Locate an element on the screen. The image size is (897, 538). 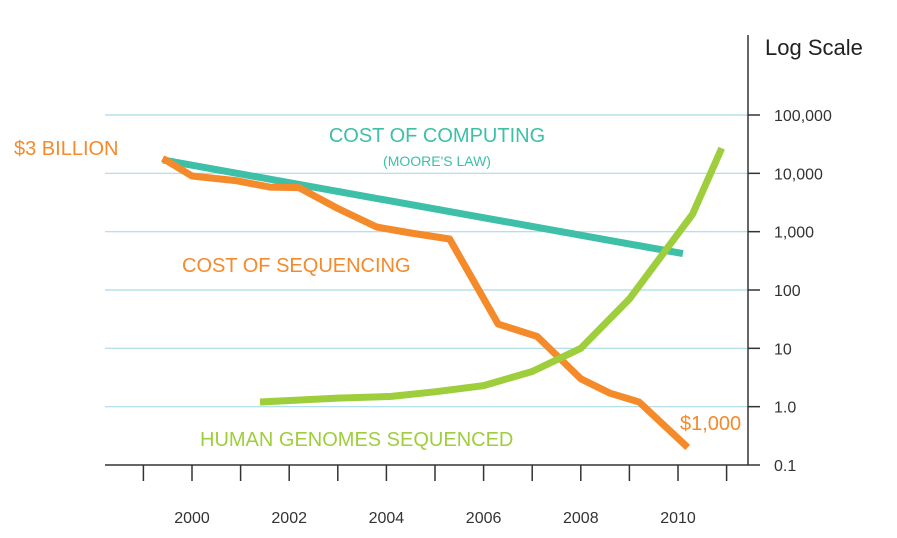
x-tick-label: 2000 is located at coordinates (192, 518).